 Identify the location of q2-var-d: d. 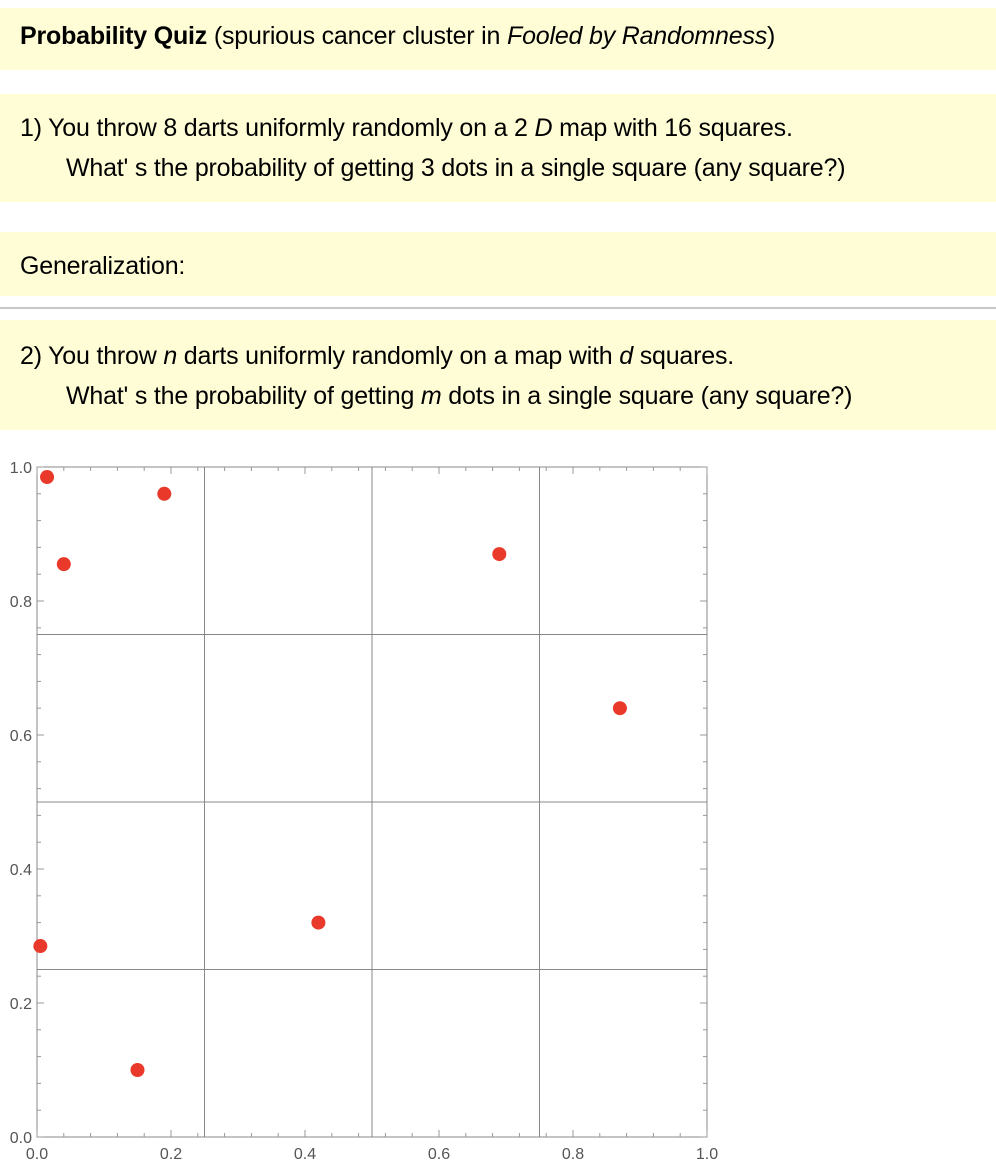
(626, 356).